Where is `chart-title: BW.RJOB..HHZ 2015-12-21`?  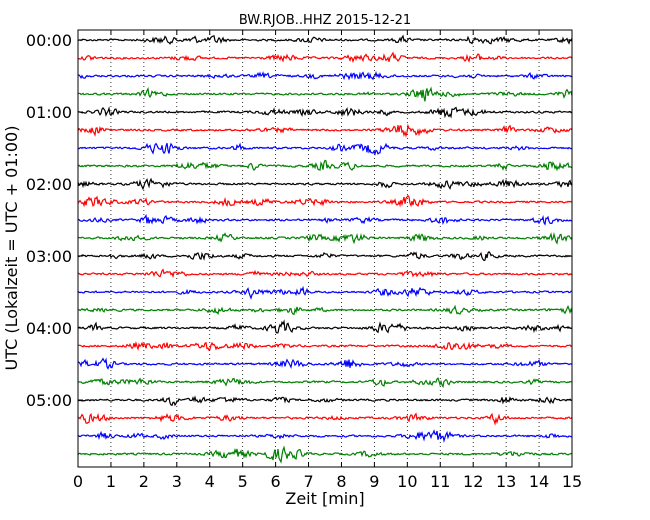
chart-title: BW.RJOB..HHZ 2015-12-21 is located at coordinates (325, 20).